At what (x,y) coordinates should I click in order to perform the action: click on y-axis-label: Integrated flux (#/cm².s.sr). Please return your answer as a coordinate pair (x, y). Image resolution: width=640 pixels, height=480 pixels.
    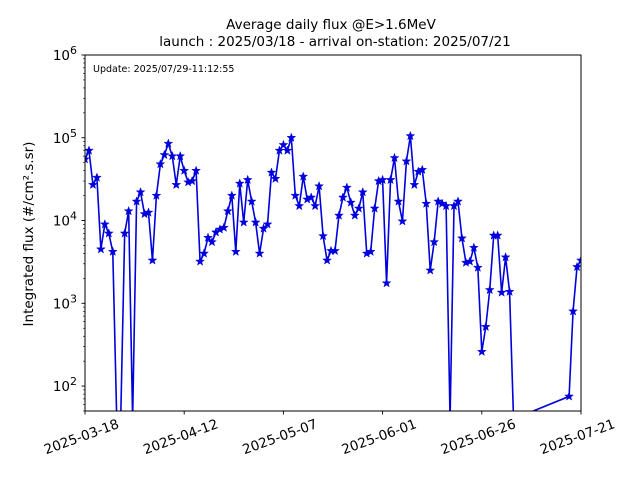
    Looking at the image, I should click on (29, 234).